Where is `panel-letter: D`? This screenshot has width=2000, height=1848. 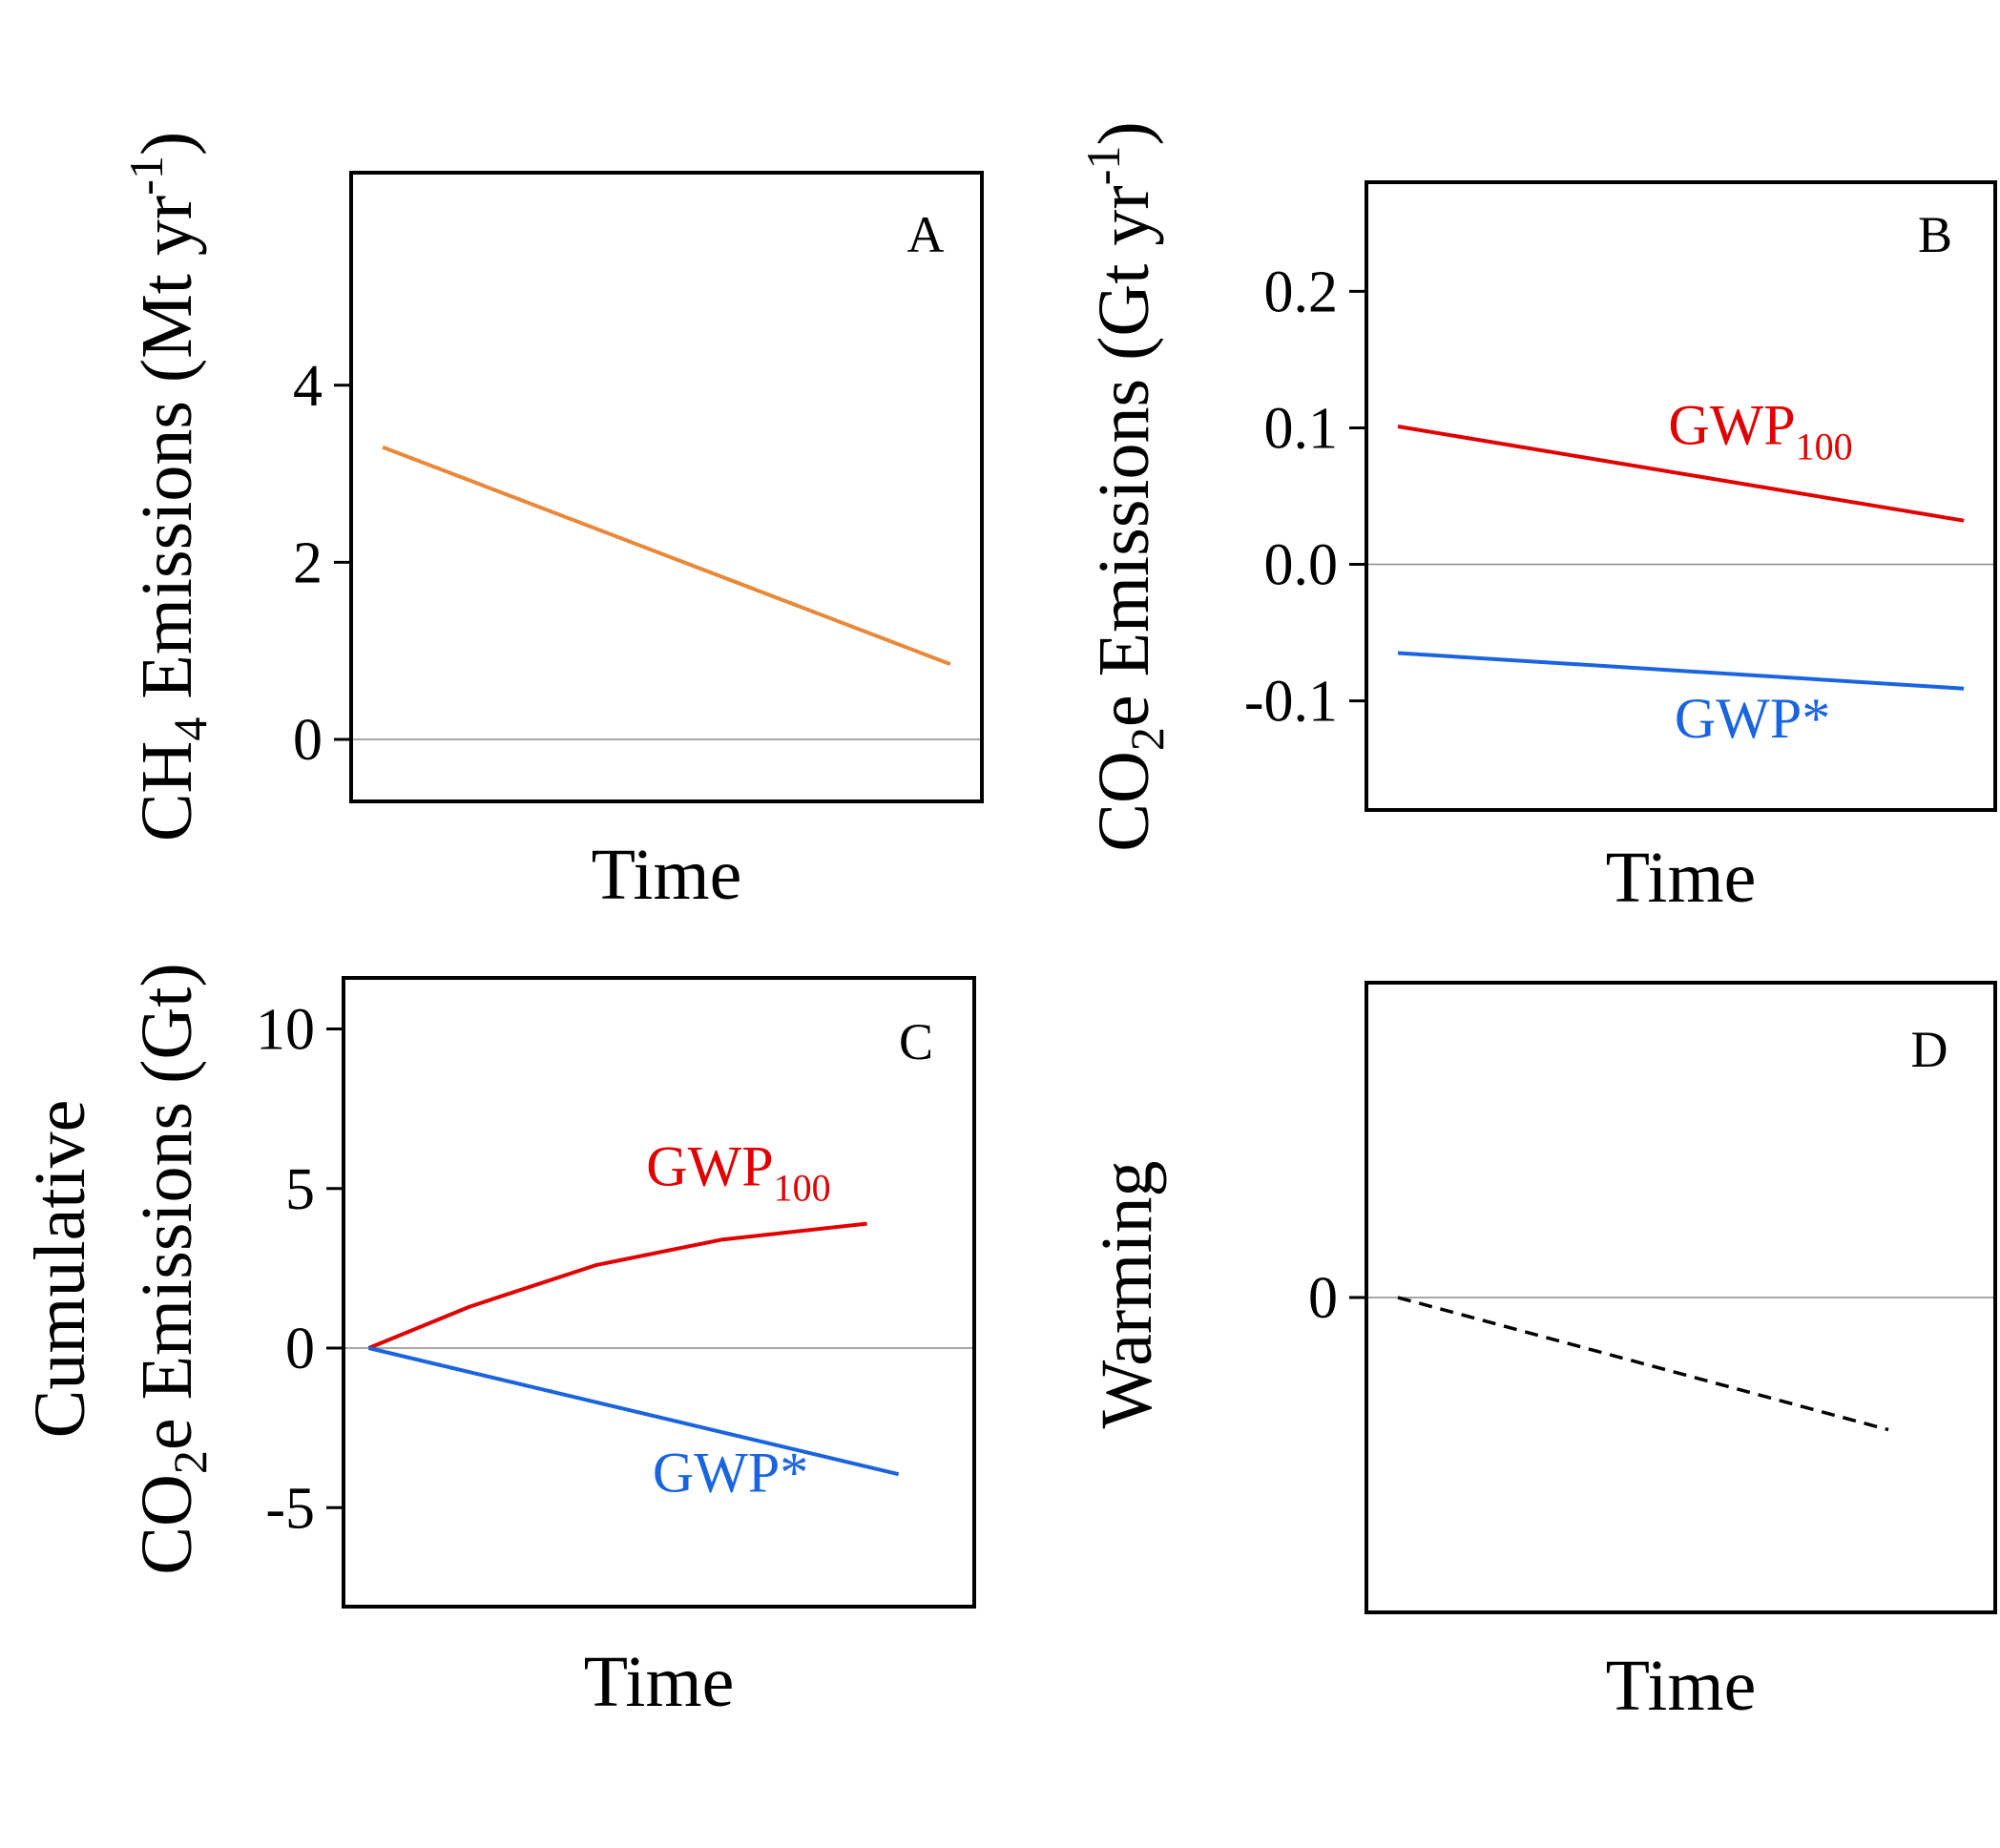 panel-letter: D is located at coordinates (1929, 1049).